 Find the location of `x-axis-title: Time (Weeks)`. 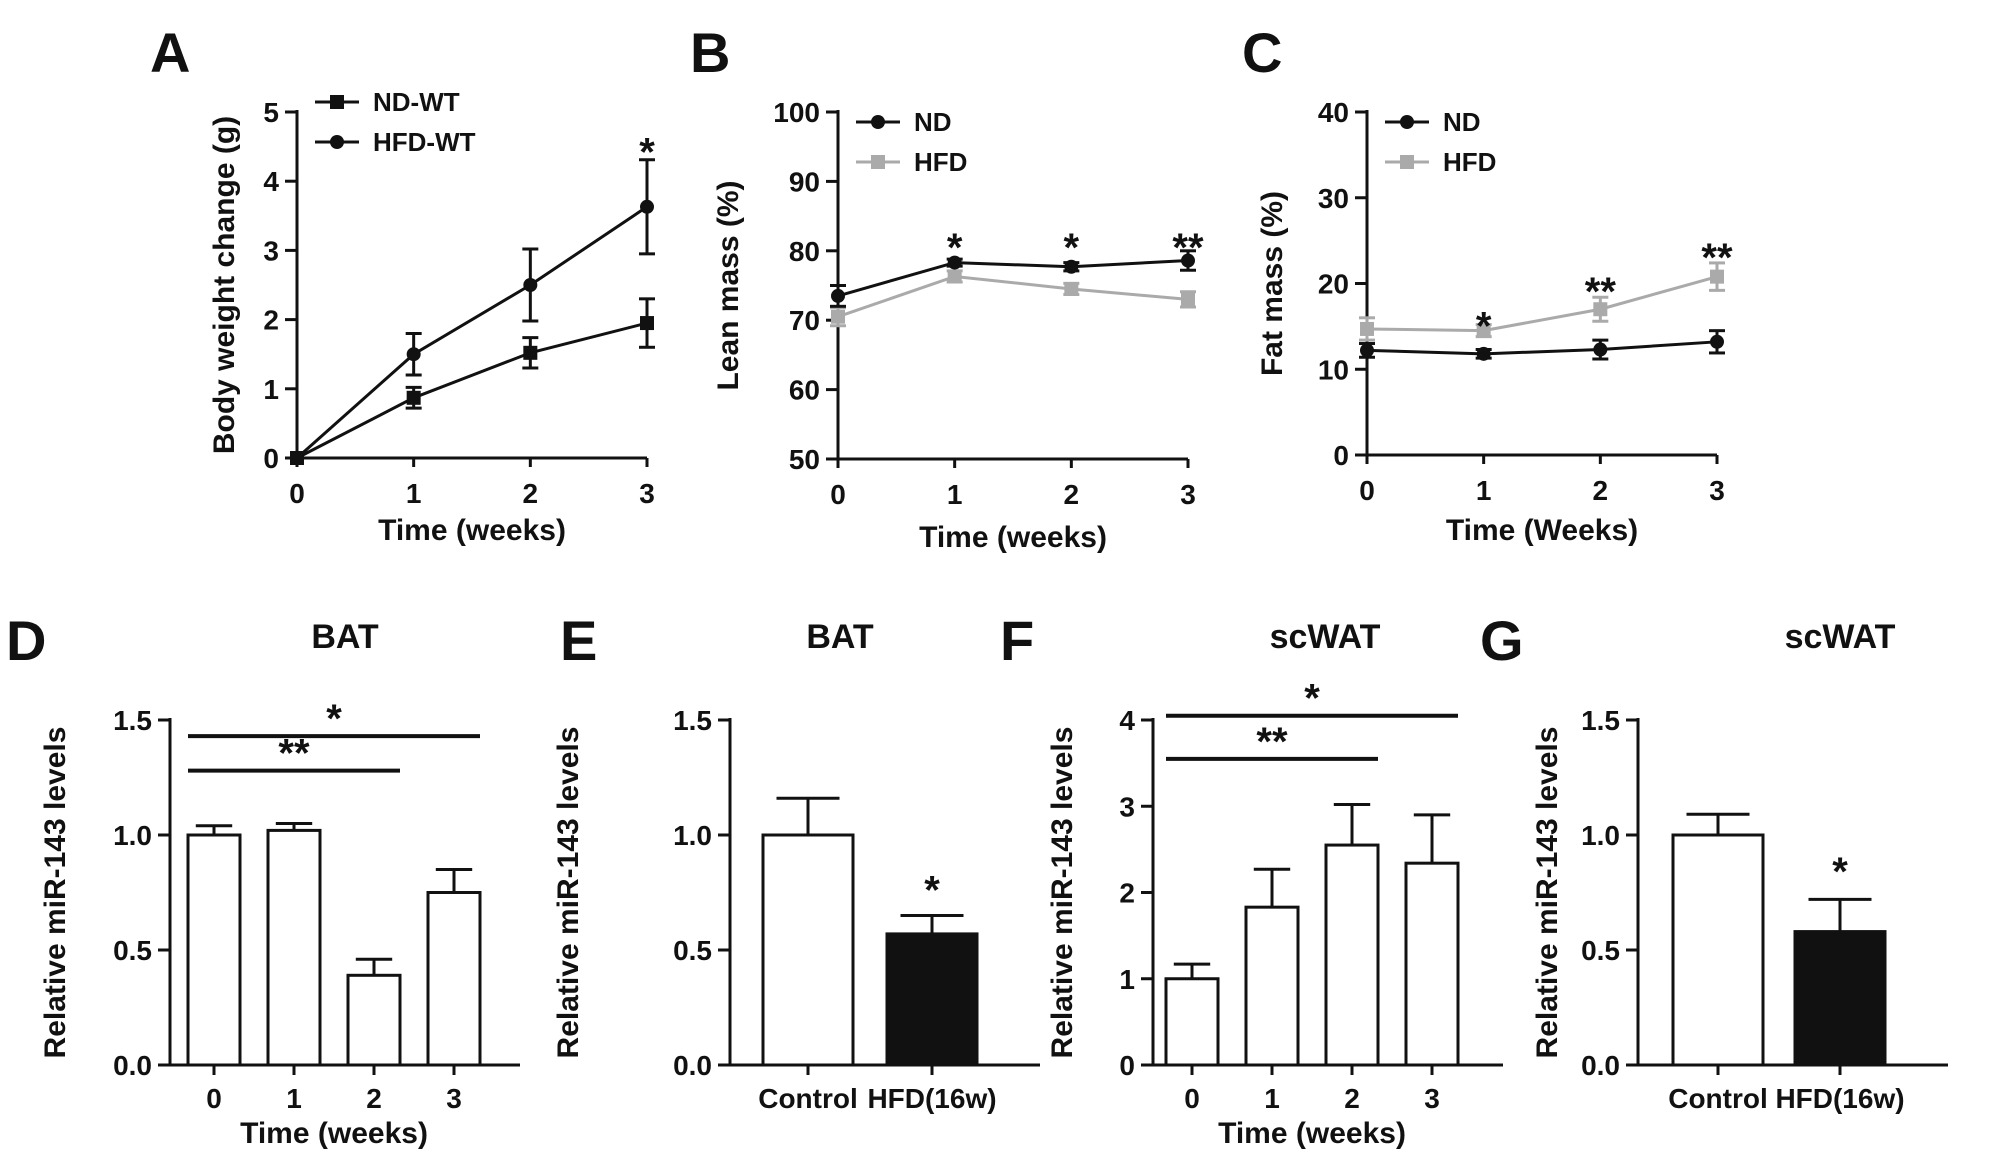

x-axis-title: Time (Weeks) is located at coordinates (1542, 530).